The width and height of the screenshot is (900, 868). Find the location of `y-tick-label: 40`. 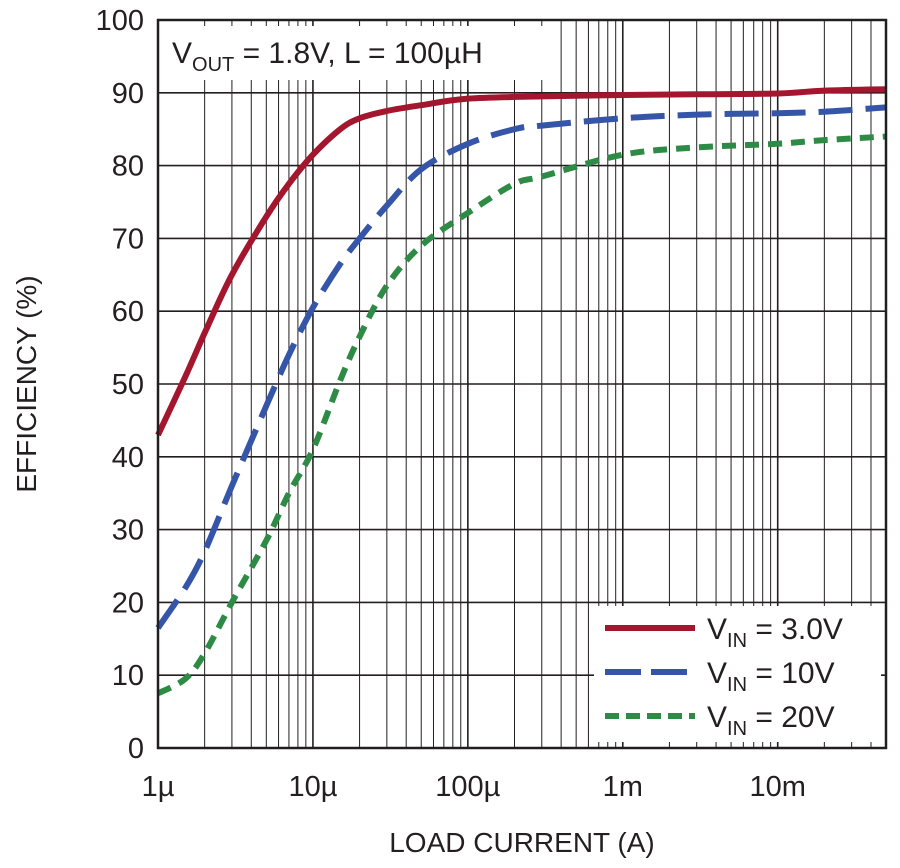

y-tick-label: 40 is located at coordinates (128, 458).